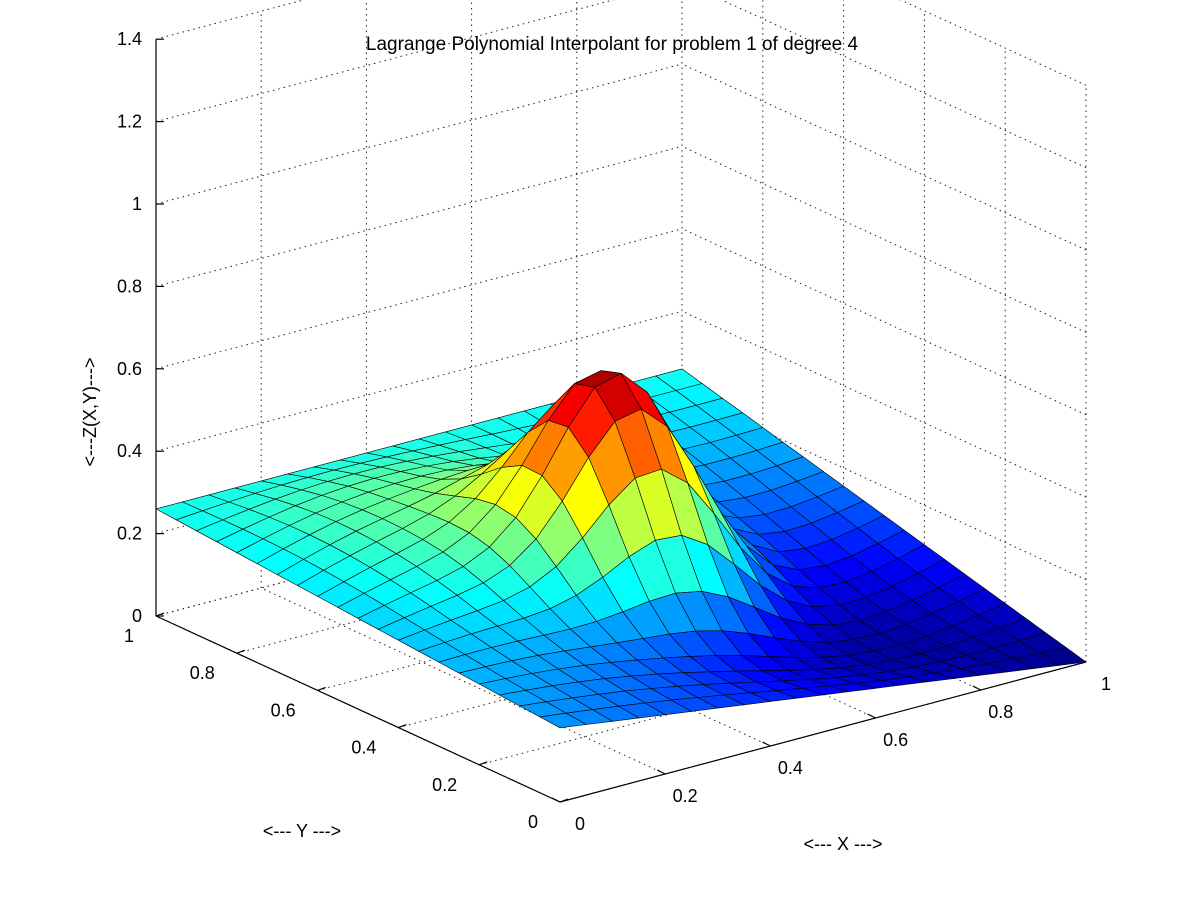 The height and width of the screenshot is (901, 1200). I want to click on y-tick-label: 1, so click(129, 636).